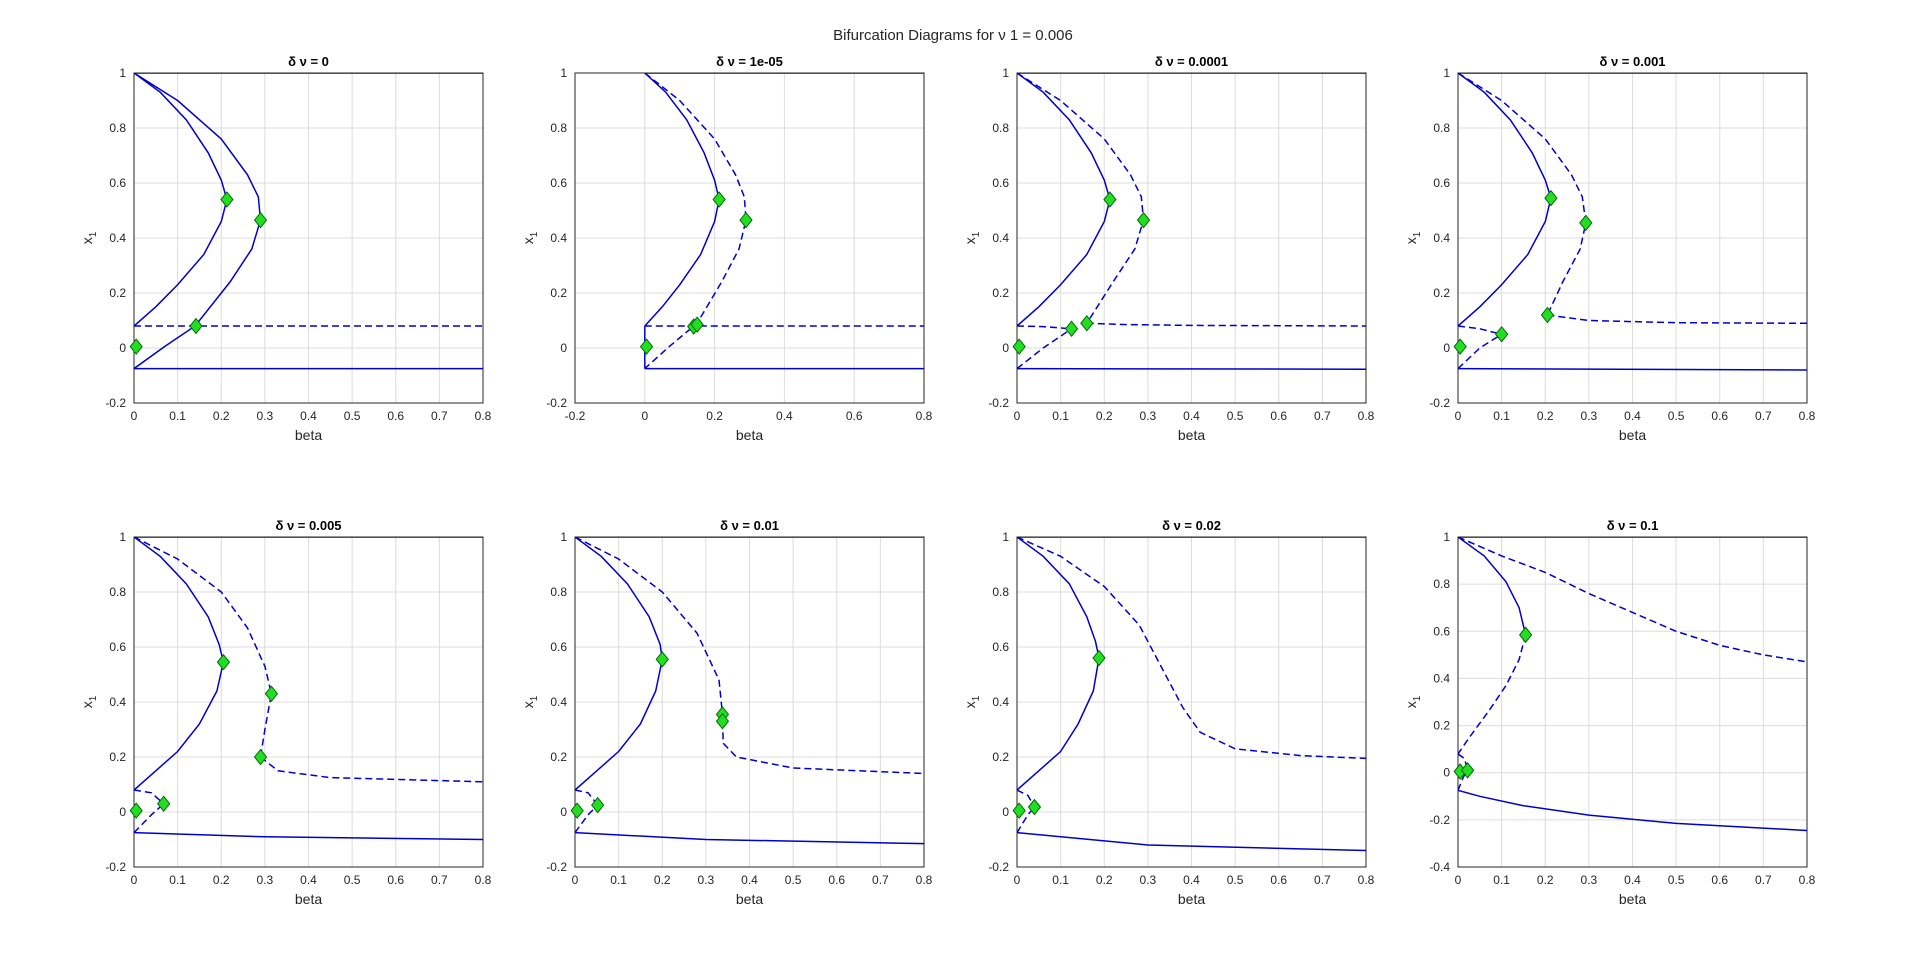 The width and height of the screenshot is (1920, 963). Describe the element at coordinates (117, 293) in the screenshot. I see `y-tick-label: 0.2` at that location.